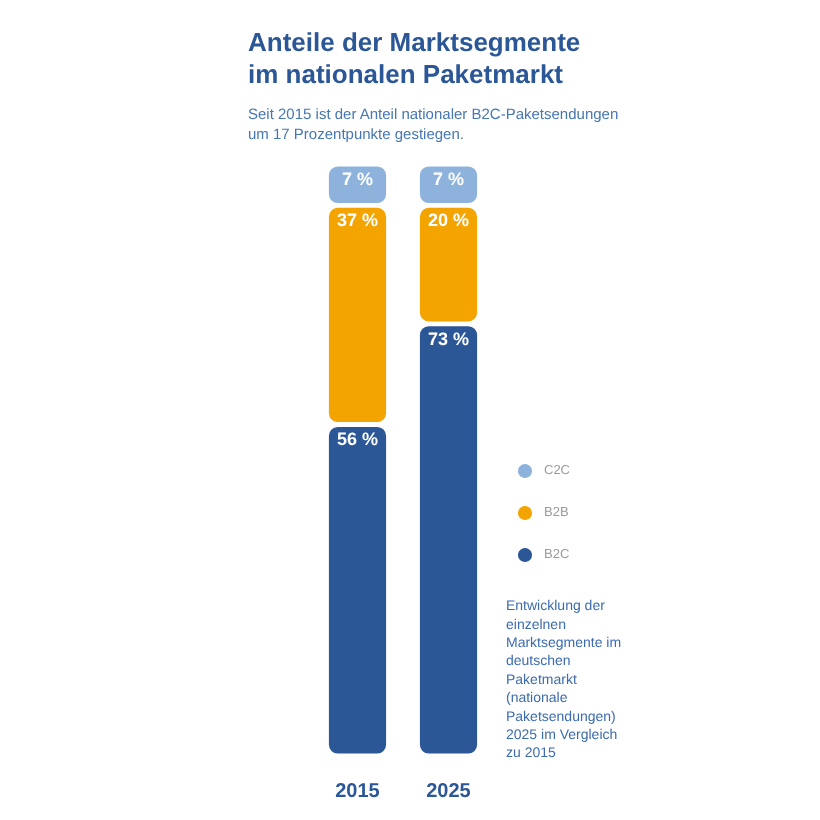 The image size is (820, 820). What do you see at coordinates (358, 792) in the screenshot?
I see `x-tick-label: 2015` at bounding box center [358, 792].